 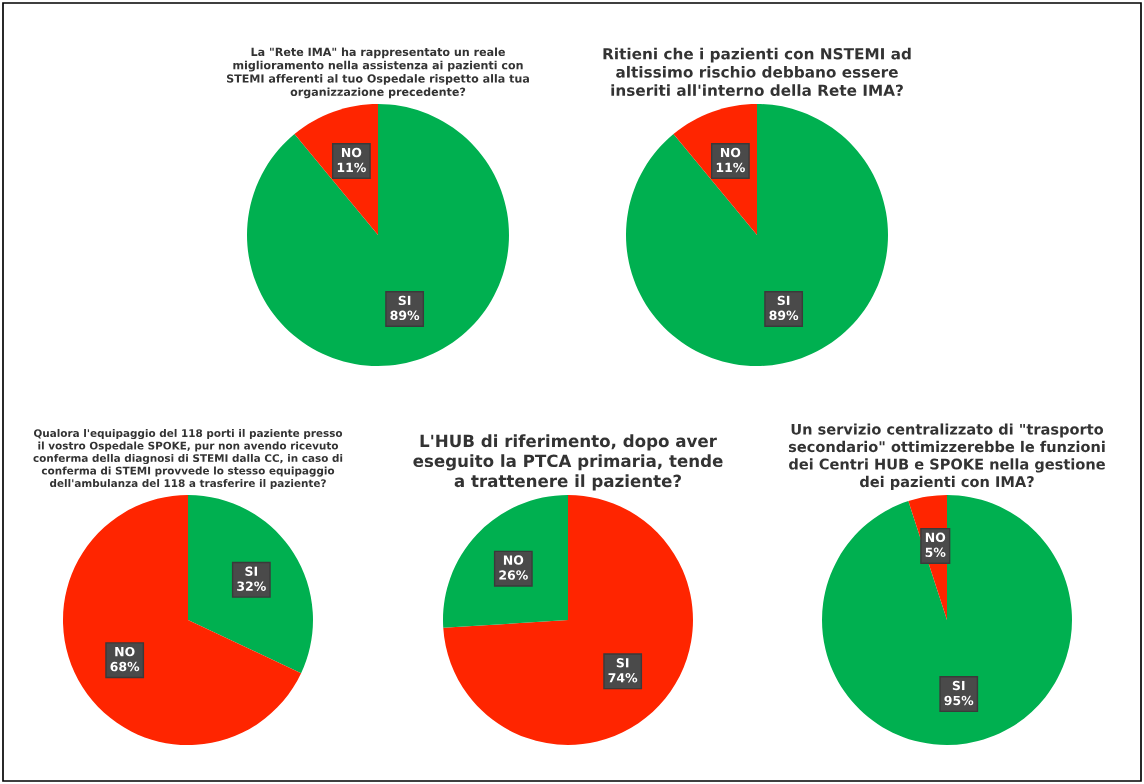 What do you see at coordinates (125, 666) in the screenshot?
I see `data-label: 68%` at bounding box center [125, 666].